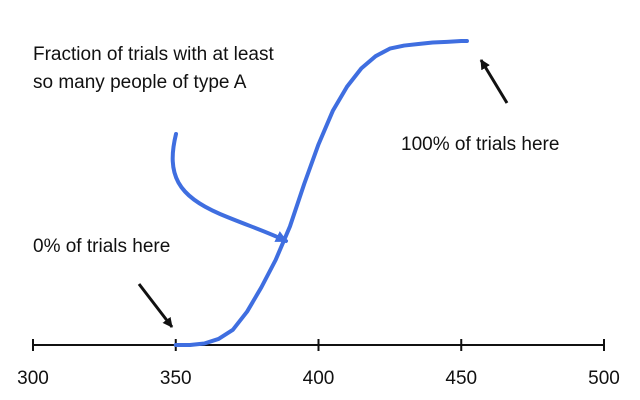 This screenshot has height=400, width=640. What do you see at coordinates (155, 305) in the screenshot?
I see `arrow-0-percent` at bounding box center [155, 305].